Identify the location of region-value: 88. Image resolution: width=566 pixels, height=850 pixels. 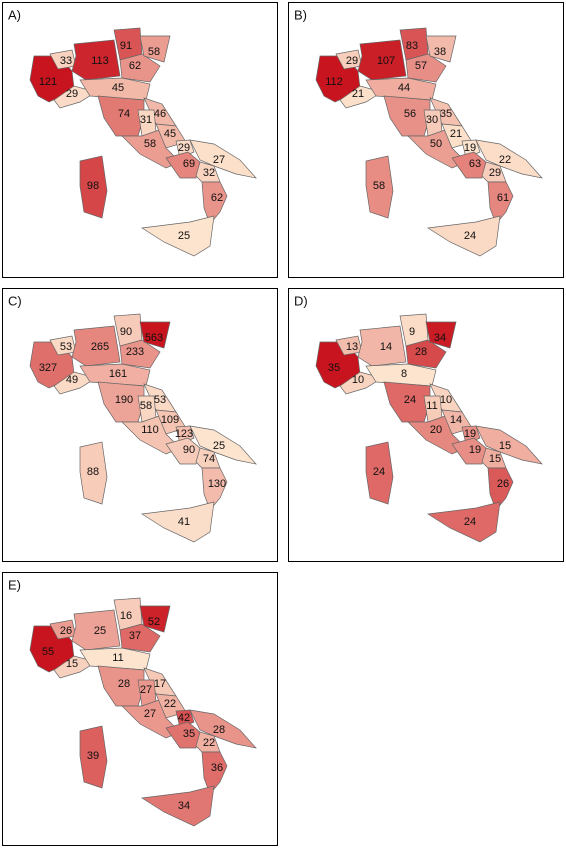
(93, 472).